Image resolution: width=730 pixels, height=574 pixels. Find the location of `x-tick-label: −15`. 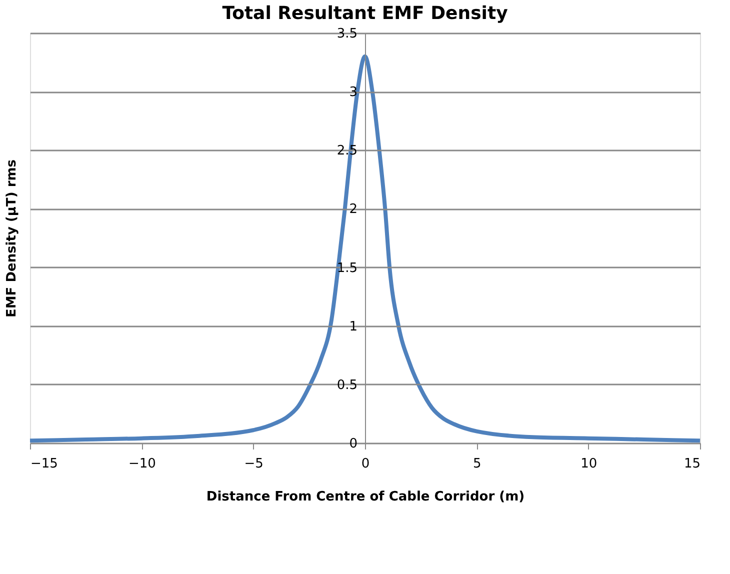

x-tick-label: −15 is located at coordinates (44, 464).